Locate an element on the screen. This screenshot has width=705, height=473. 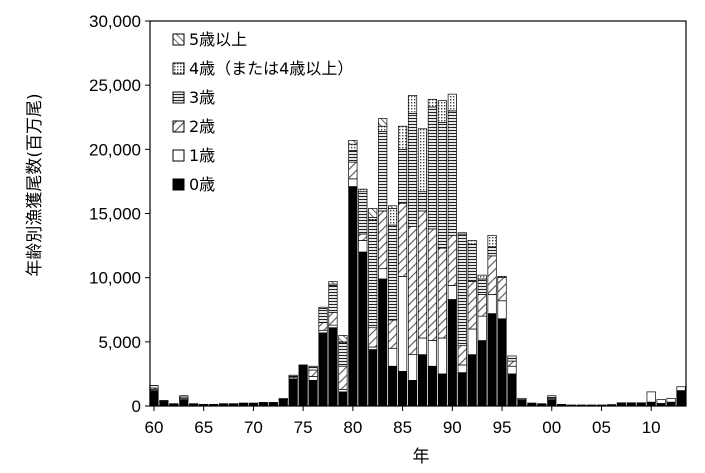
y-axis-ticks: 0 5,000 10,000 15,000 20,000 25,000 30,000 is located at coordinates (119, 214).